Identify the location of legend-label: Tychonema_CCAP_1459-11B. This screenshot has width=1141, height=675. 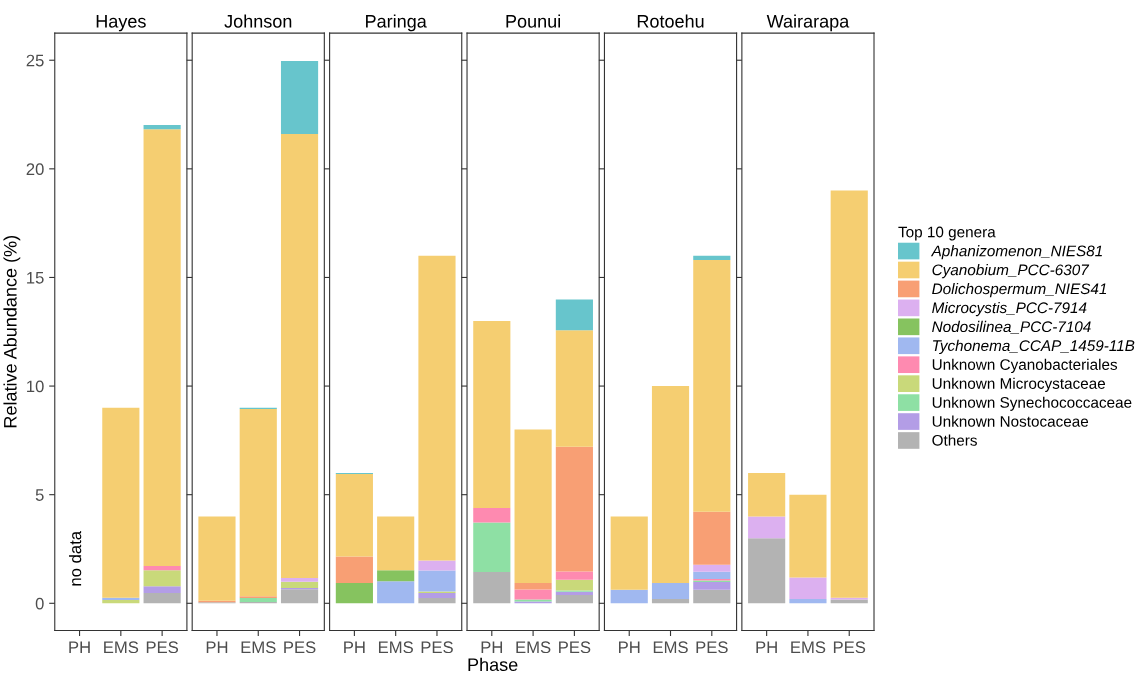
(1034, 347).